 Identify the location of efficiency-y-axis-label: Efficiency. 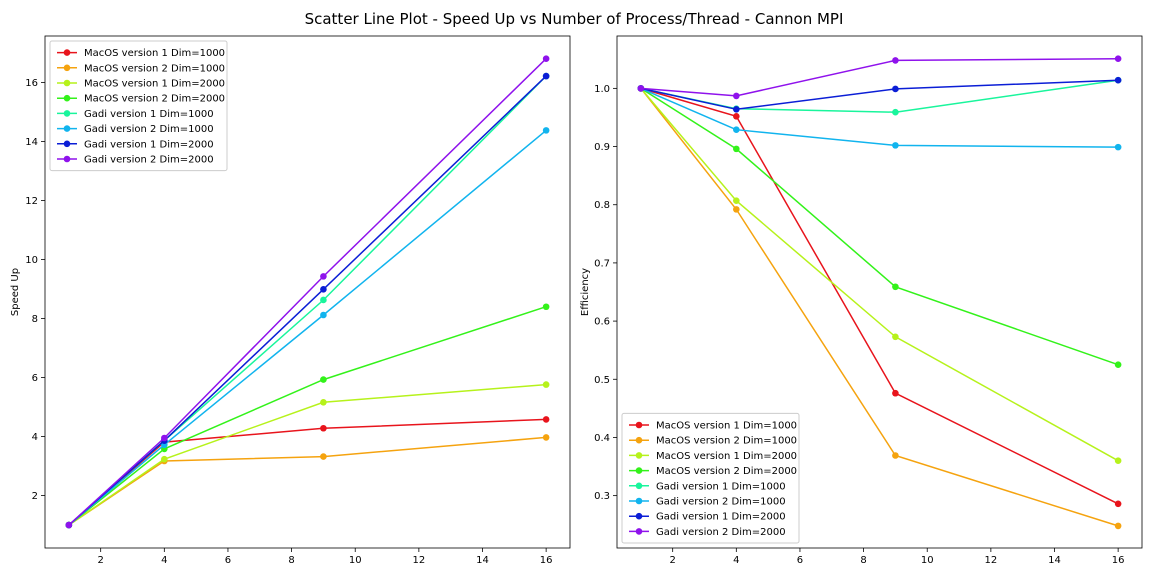
(585, 292).